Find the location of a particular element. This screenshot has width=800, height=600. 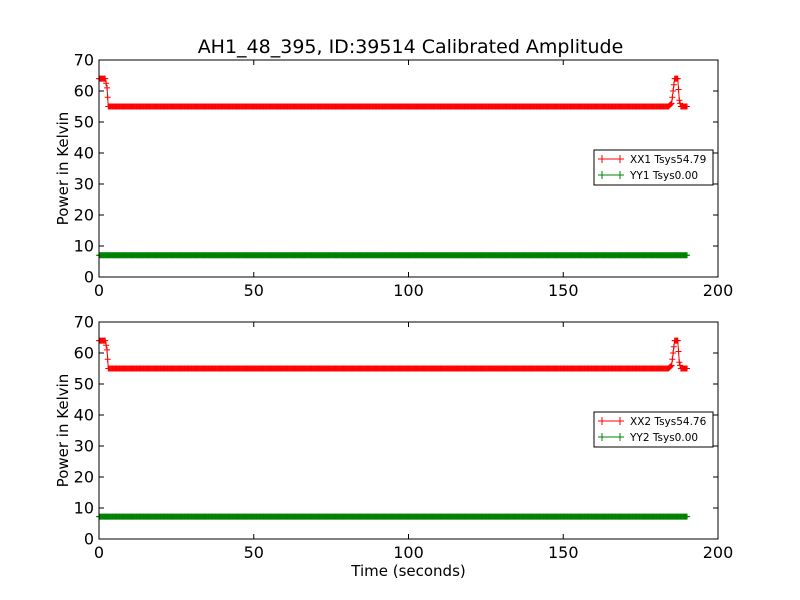

legend-entry: YY1 Tsys0.00 is located at coordinates (663, 176).